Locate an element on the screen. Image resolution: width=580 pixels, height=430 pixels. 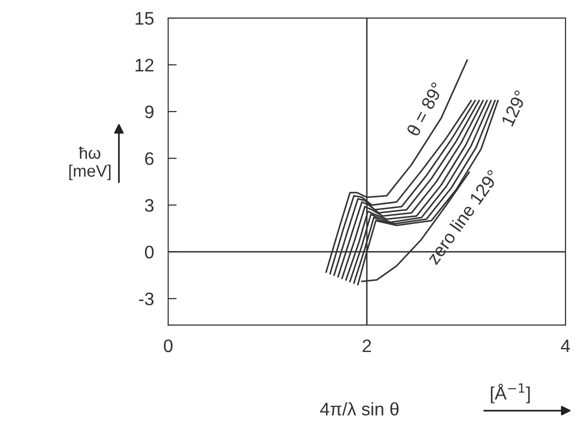
x-tick-label: 0 is located at coordinates (168, 345).